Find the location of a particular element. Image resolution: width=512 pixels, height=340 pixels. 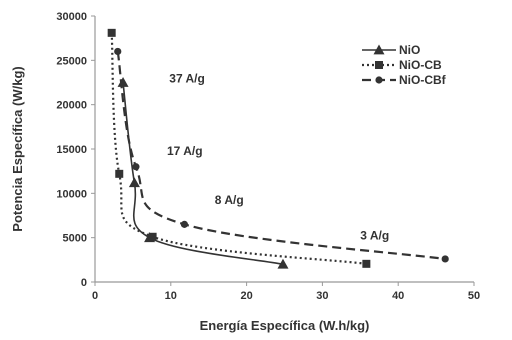

legend-label: NiO is located at coordinates (409, 50).